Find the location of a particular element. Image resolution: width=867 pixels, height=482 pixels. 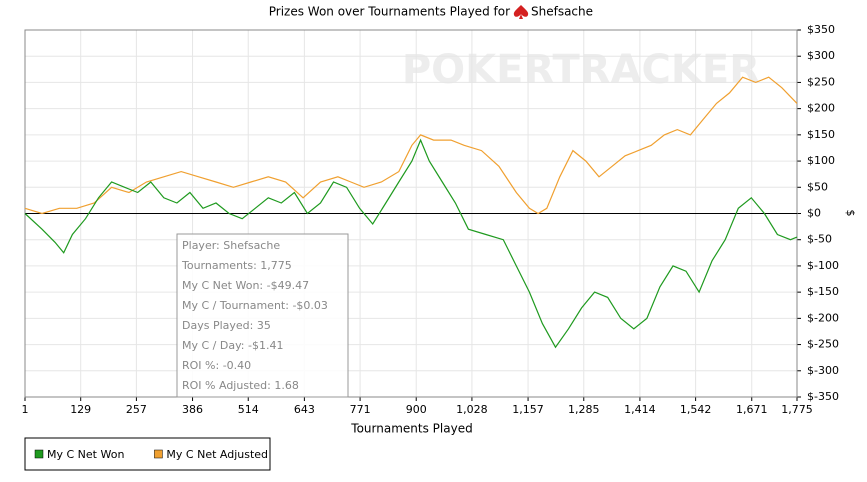

x-tick-label: 514 is located at coordinates (248, 409).